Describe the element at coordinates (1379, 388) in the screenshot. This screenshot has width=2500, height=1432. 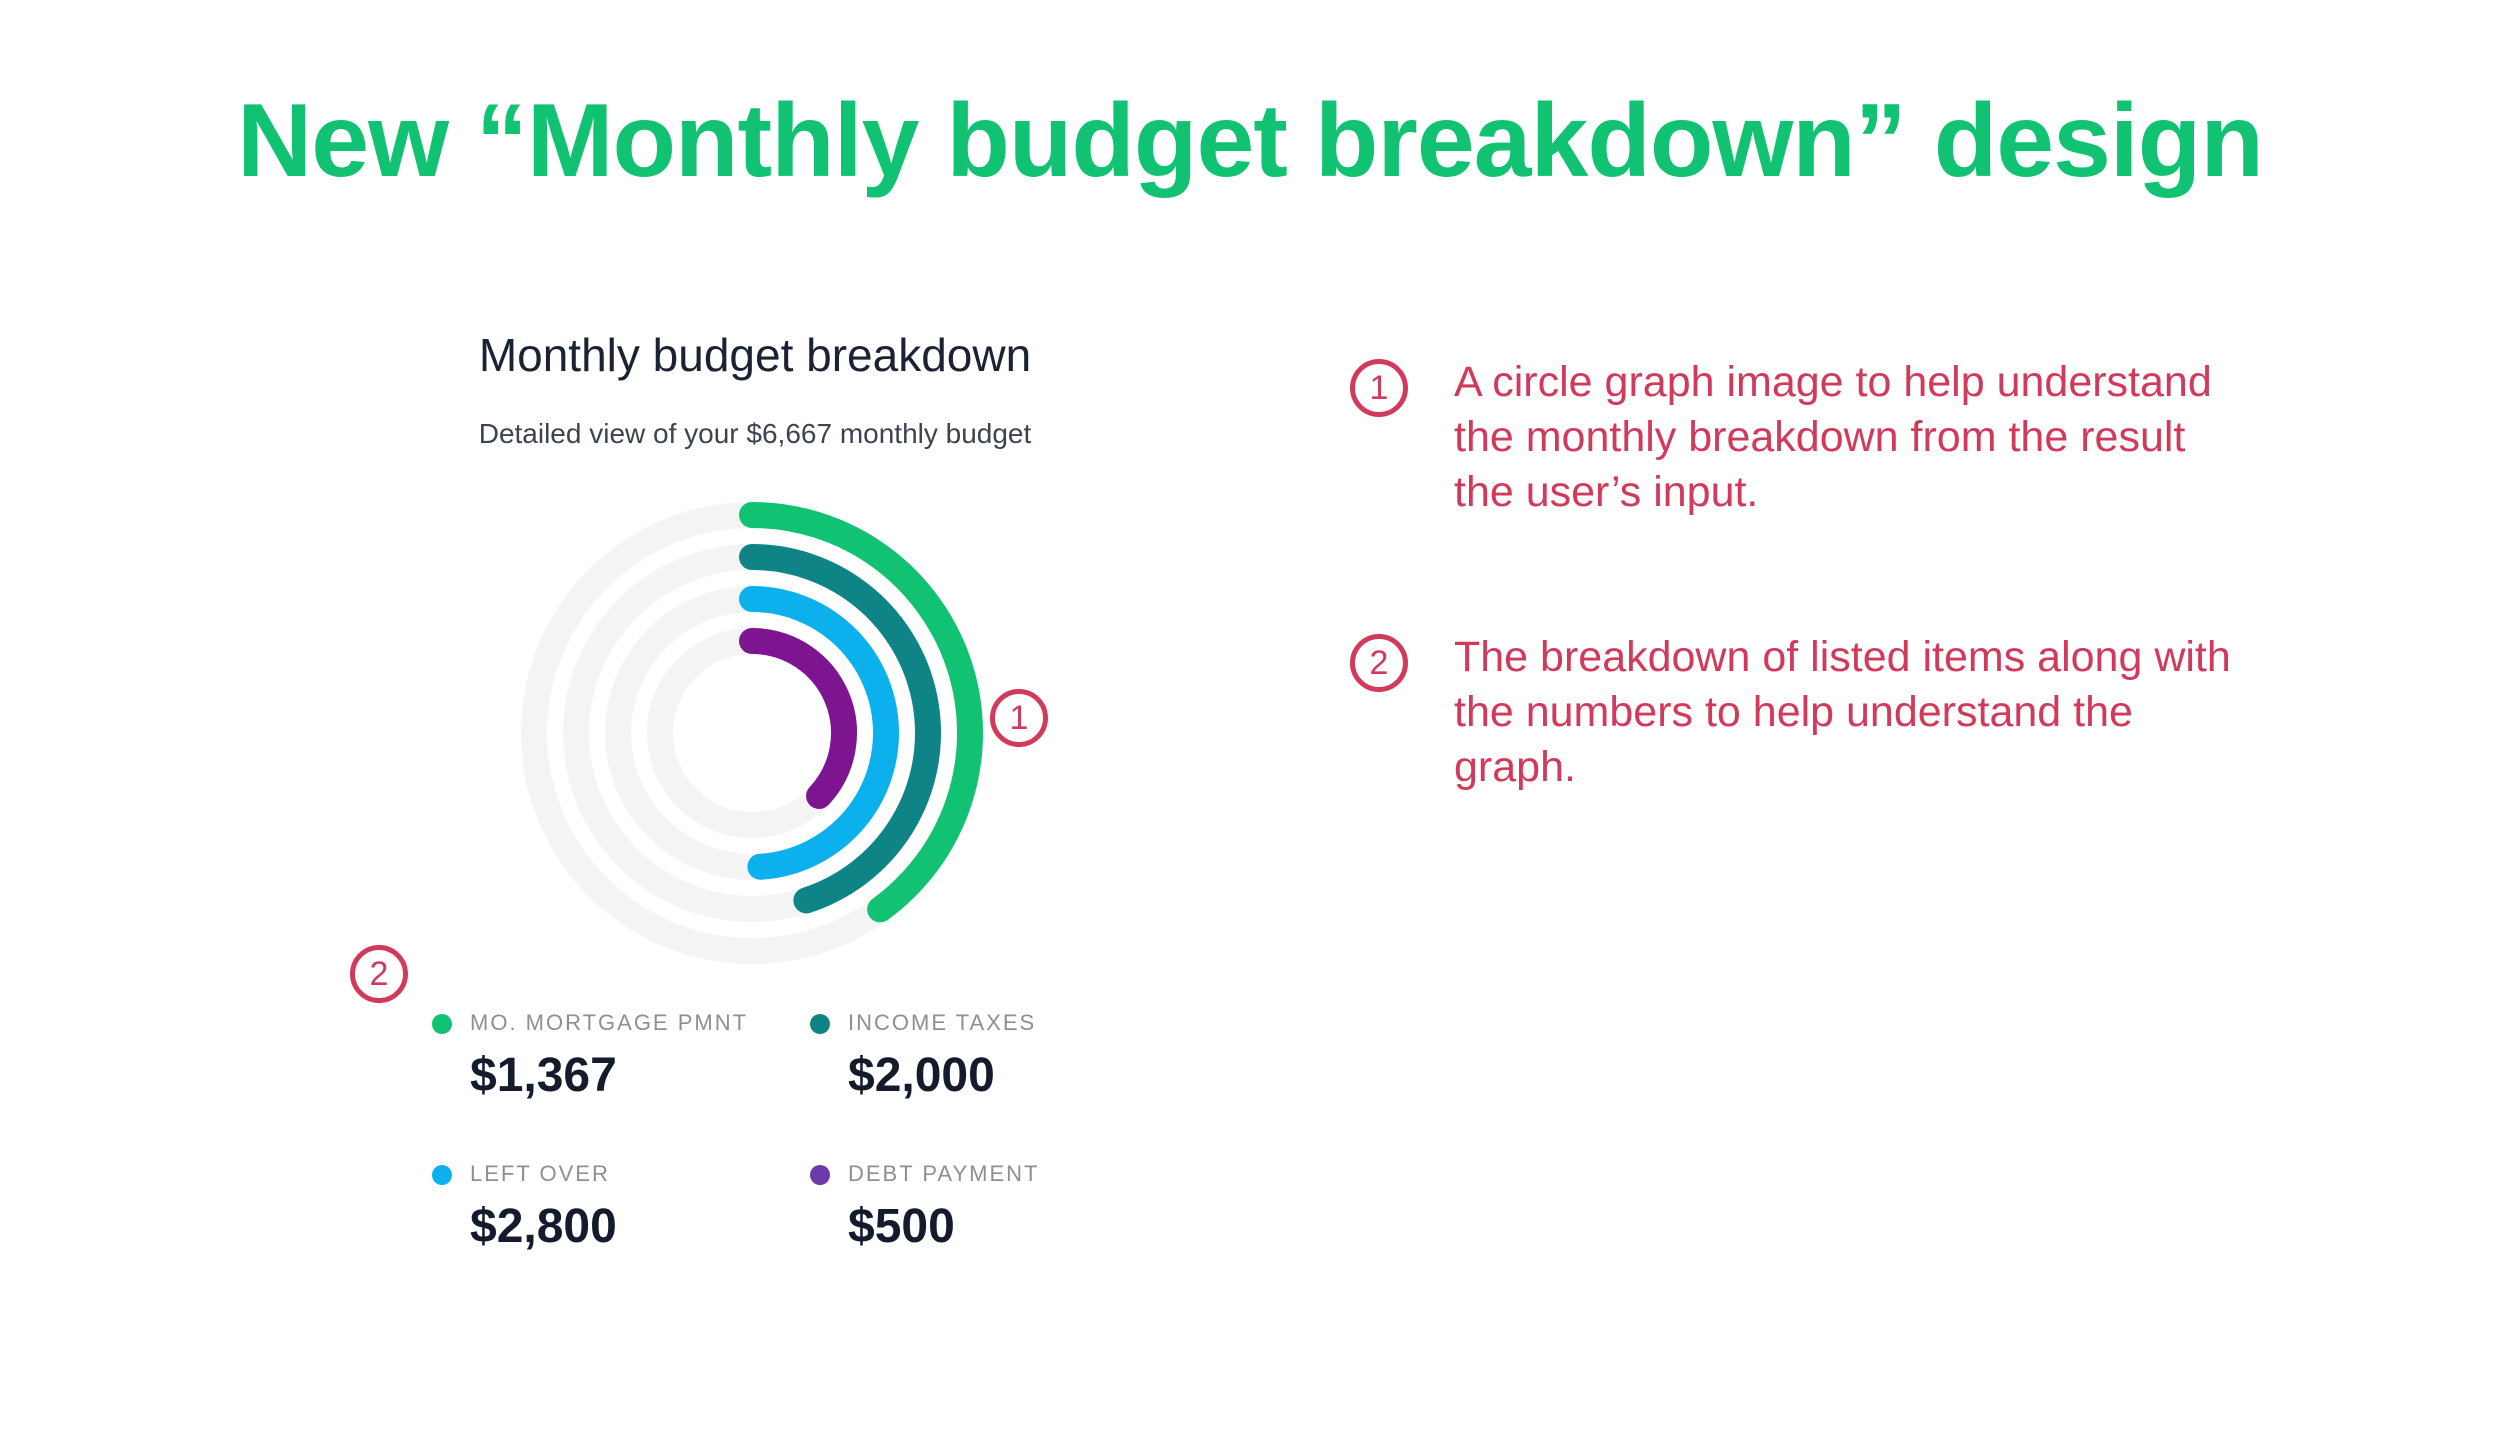
I see `note-1-badge: 1` at that location.